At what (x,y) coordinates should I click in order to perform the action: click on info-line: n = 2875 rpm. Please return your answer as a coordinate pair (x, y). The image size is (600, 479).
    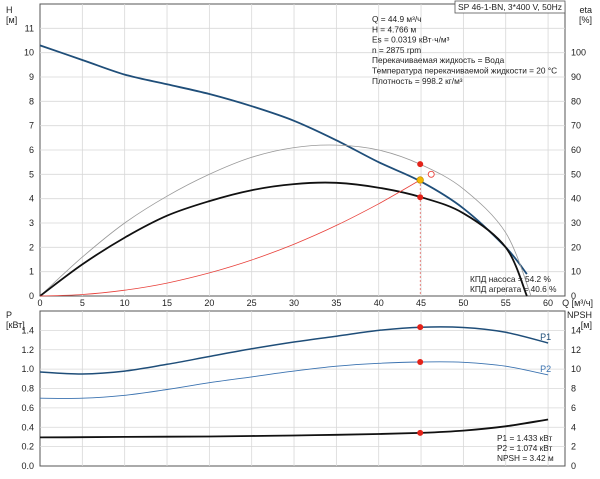
    Looking at the image, I should click on (396, 50).